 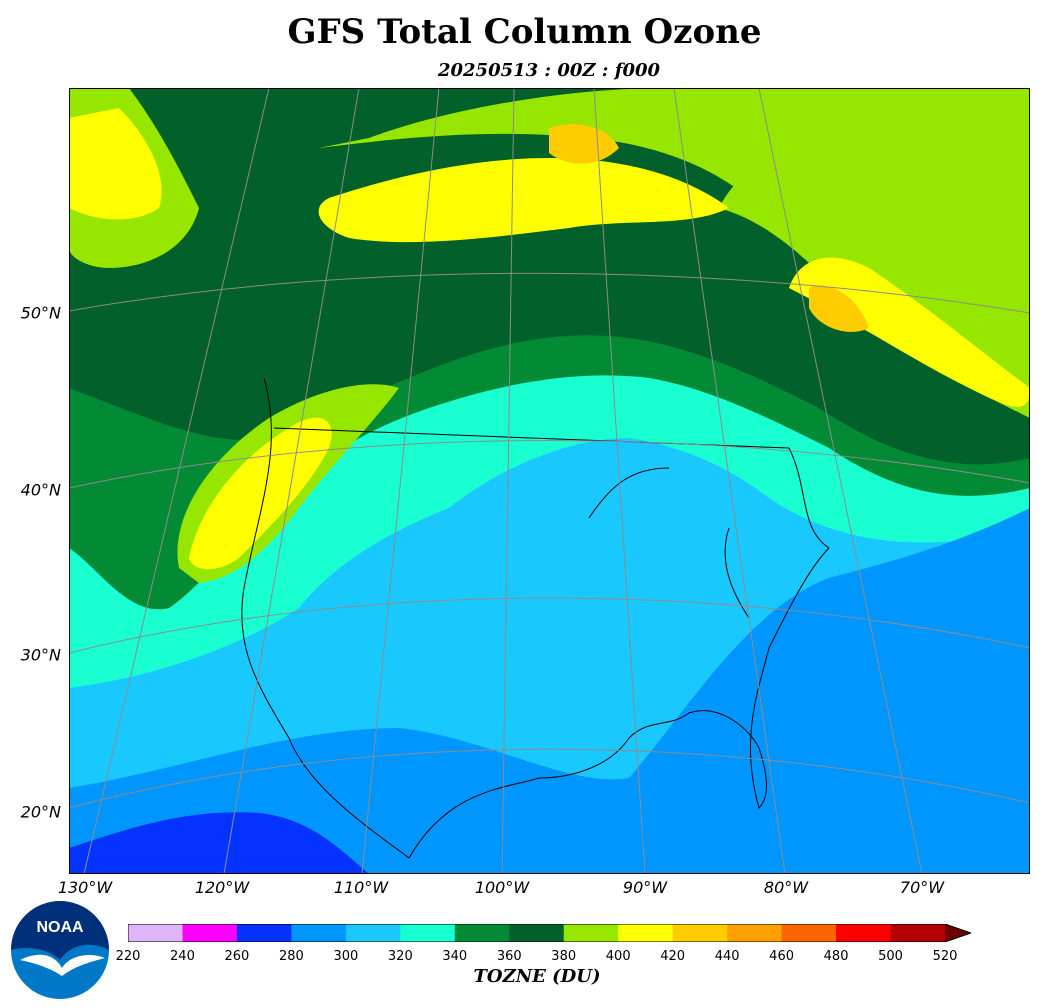 I want to click on svg-text: NOAA, so click(x=60, y=927).